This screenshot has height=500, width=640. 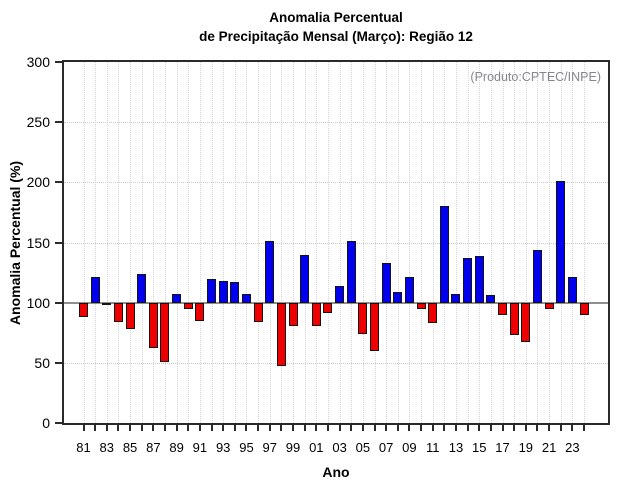 What do you see at coordinates (526, 322) in the screenshot?
I see `bar-2019` at bounding box center [526, 322].